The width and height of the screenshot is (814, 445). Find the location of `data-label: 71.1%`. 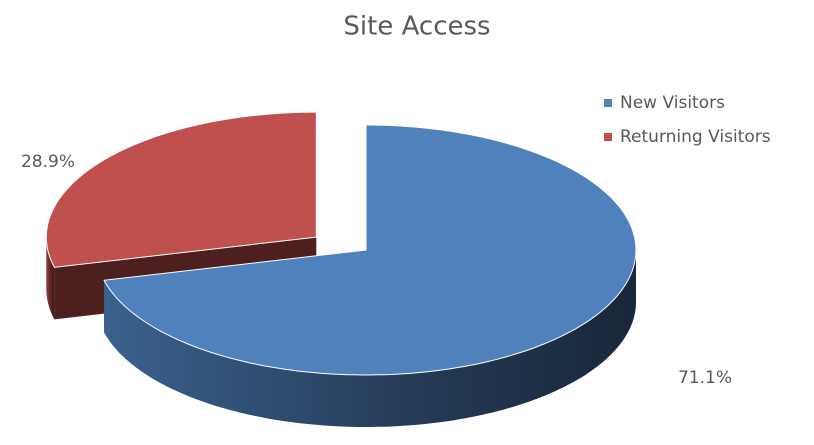

data-label: 71.1% is located at coordinates (705, 378).